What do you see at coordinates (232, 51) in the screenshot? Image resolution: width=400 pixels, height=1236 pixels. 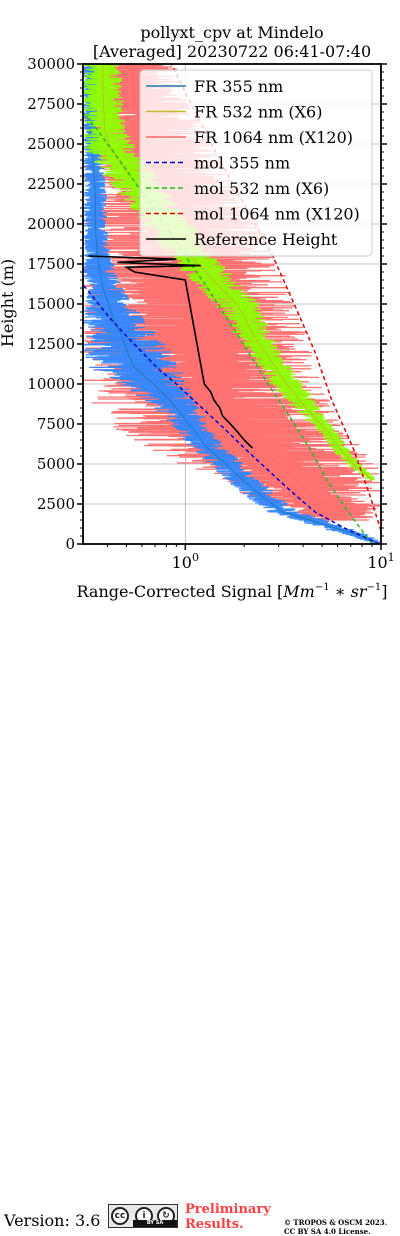 I see `chart-subtitle: [Averaged] 20230722 06:41-07:40` at bounding box center [232, 51].